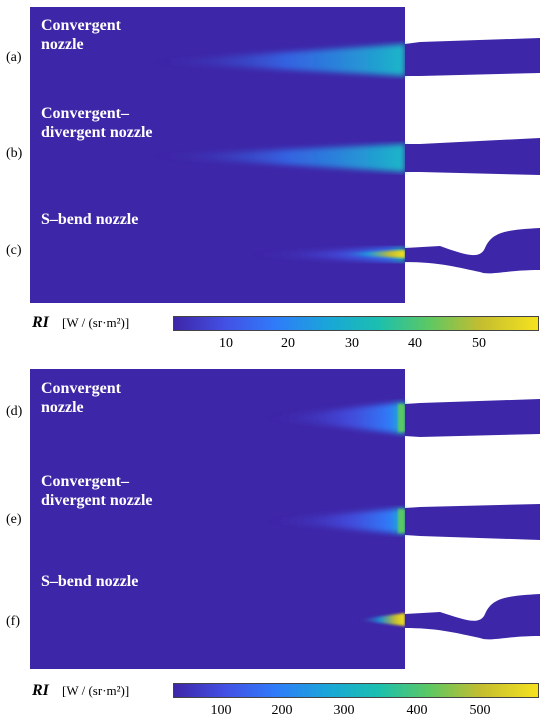 The width and height of the screenshot is (550, 724). What do you see at coordinates (62, 44) in the screenshot?
I see `title-a-line2: nozzle` at bounding box center [62, 44].